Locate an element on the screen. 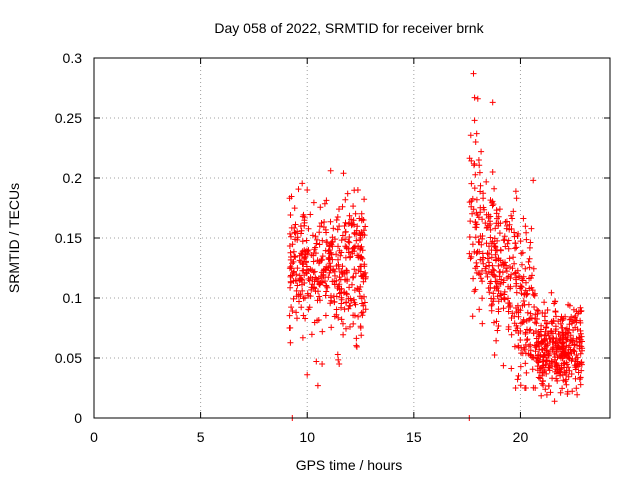 This screenshot has width=640, height=480. y-tick-label: 0.2 is located at coordinates (73, 178).